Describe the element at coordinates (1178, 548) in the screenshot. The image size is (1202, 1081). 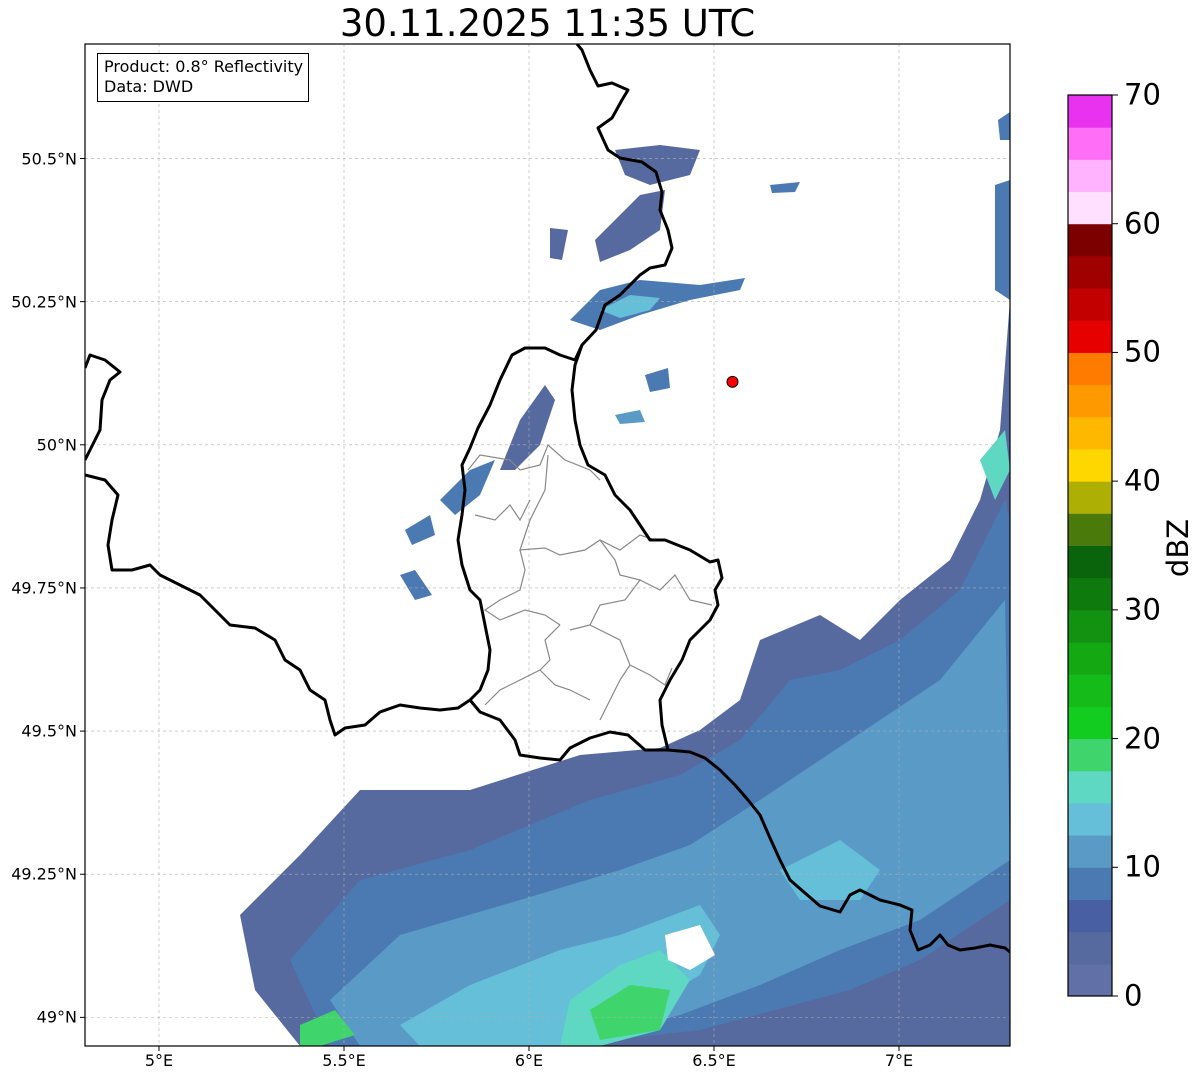
I see `colorbar-label: dBZ` at that location.